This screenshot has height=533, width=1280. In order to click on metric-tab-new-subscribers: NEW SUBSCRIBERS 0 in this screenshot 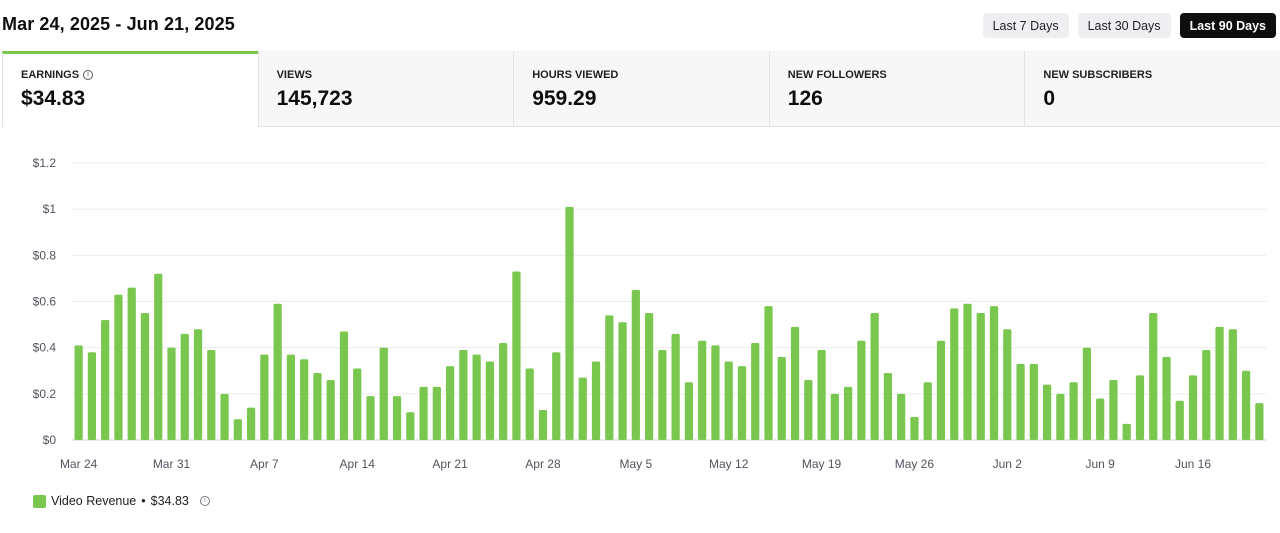, I will do `click(1152, 89)`.